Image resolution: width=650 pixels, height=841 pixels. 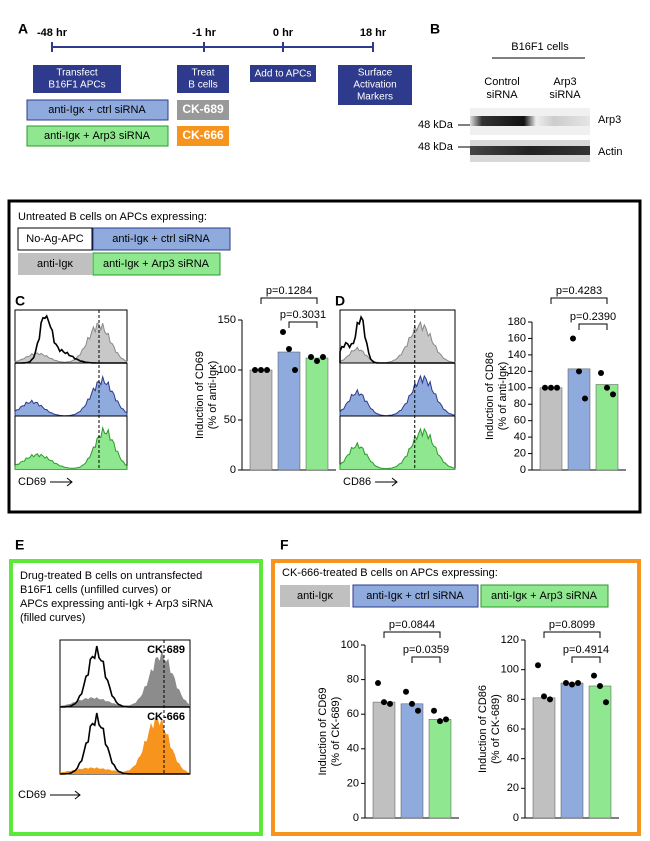 What do you see at coordinates (289, 291) in the screenshot?
I see `p-value: p=0.1284` at bounding box center [289, 291].